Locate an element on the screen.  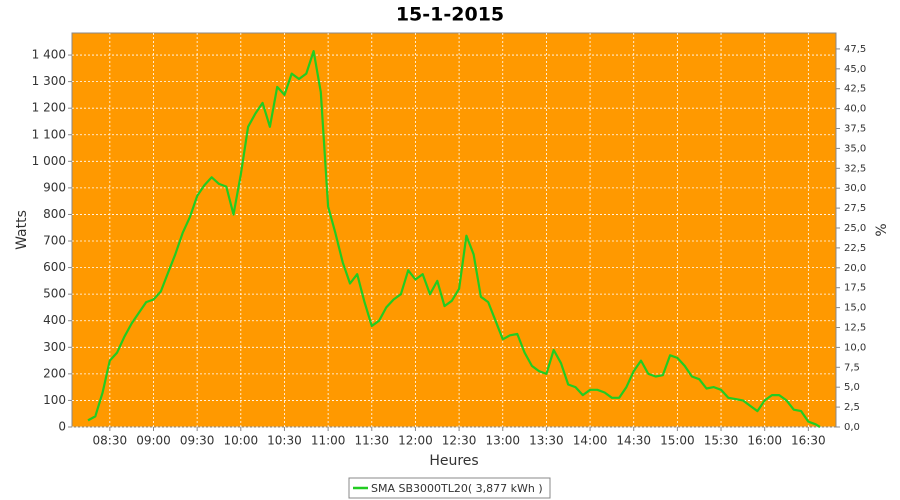
y-tick-label: 400 is located at coordinates (54, 320).